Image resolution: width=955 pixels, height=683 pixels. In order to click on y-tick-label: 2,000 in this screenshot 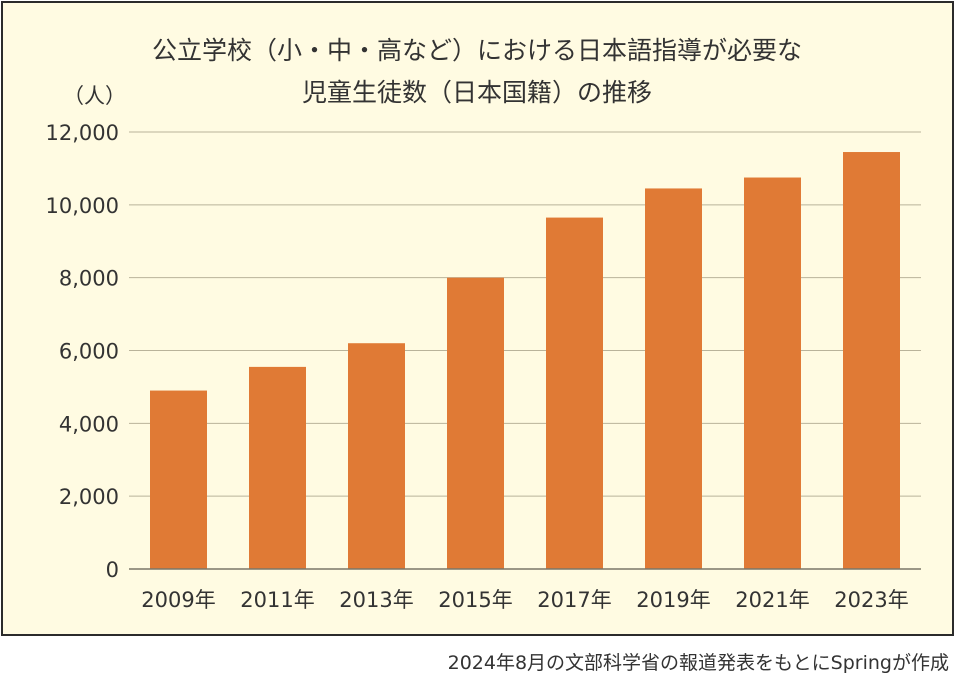, I will do `click(89, 497)`.